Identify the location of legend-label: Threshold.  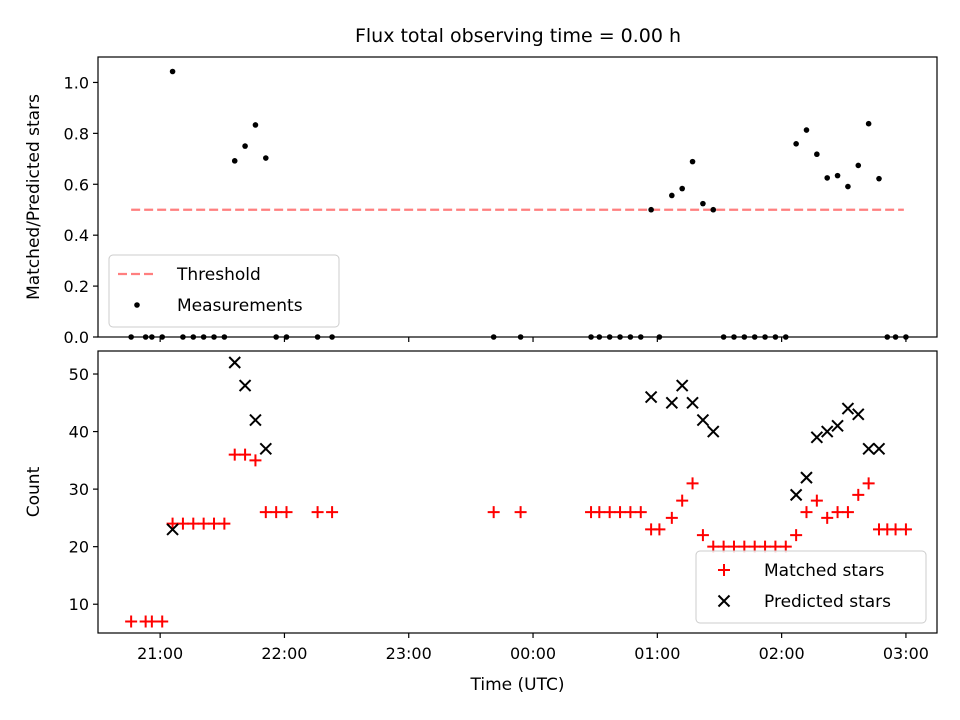
(218, 275).